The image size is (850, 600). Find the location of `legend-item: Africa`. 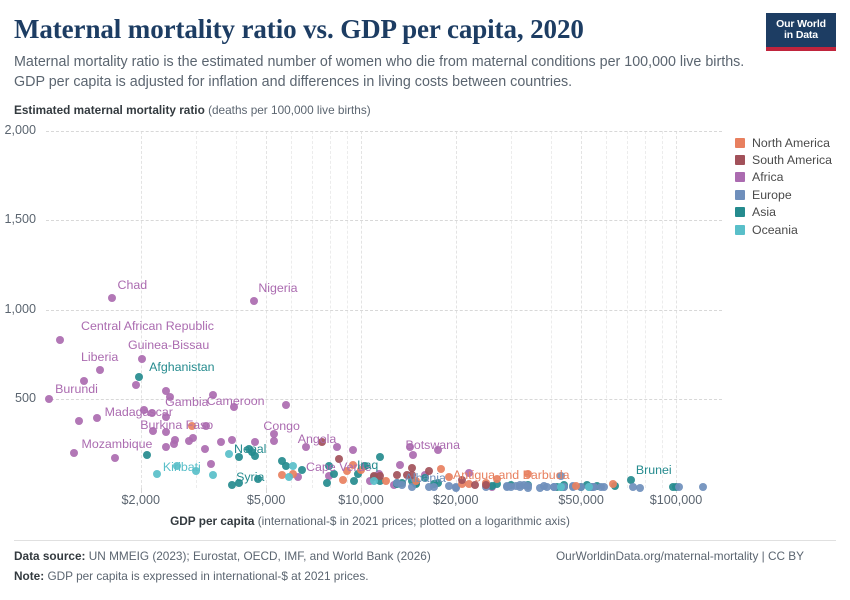

legend-item: Africa is located at coordinates (783, 177).